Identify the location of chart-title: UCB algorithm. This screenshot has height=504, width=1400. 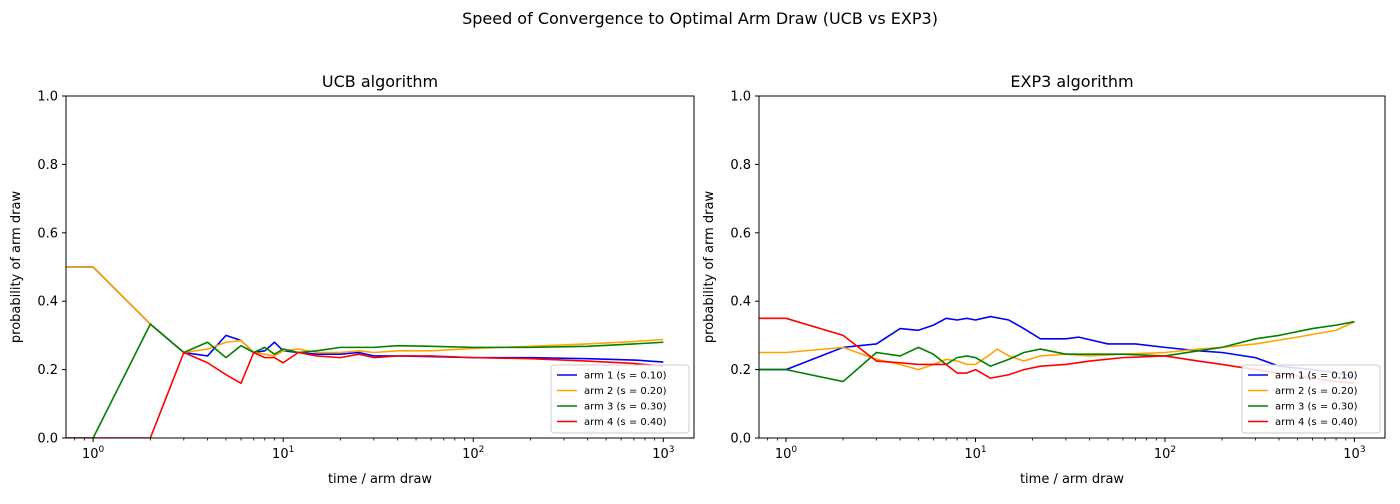
(380, 81).